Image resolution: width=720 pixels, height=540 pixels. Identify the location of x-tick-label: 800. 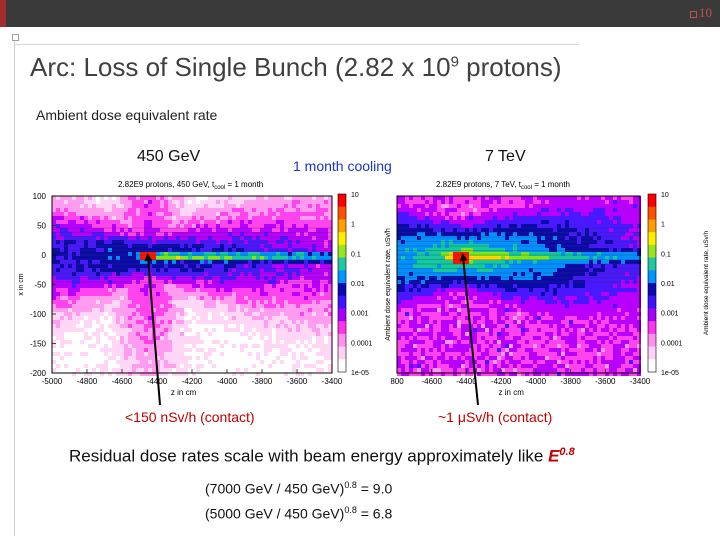
(397, 381).